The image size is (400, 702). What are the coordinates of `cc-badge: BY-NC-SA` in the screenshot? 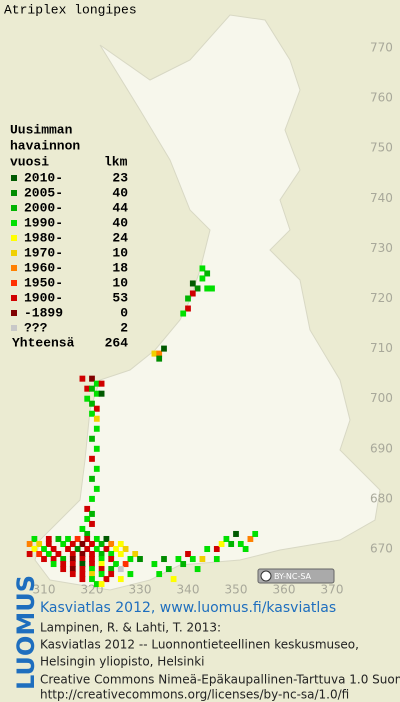 It's located at (296, 576).